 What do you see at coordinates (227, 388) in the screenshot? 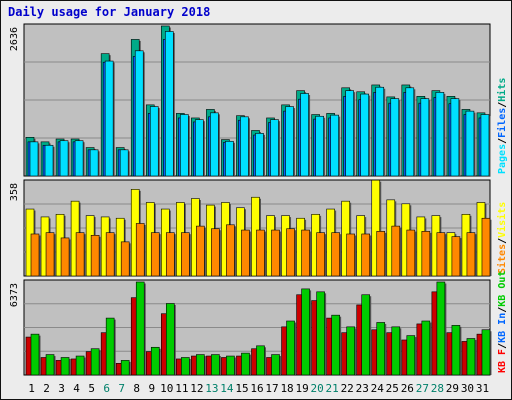
I see `x-tick-label: 14` at bounding box center [227, 388].